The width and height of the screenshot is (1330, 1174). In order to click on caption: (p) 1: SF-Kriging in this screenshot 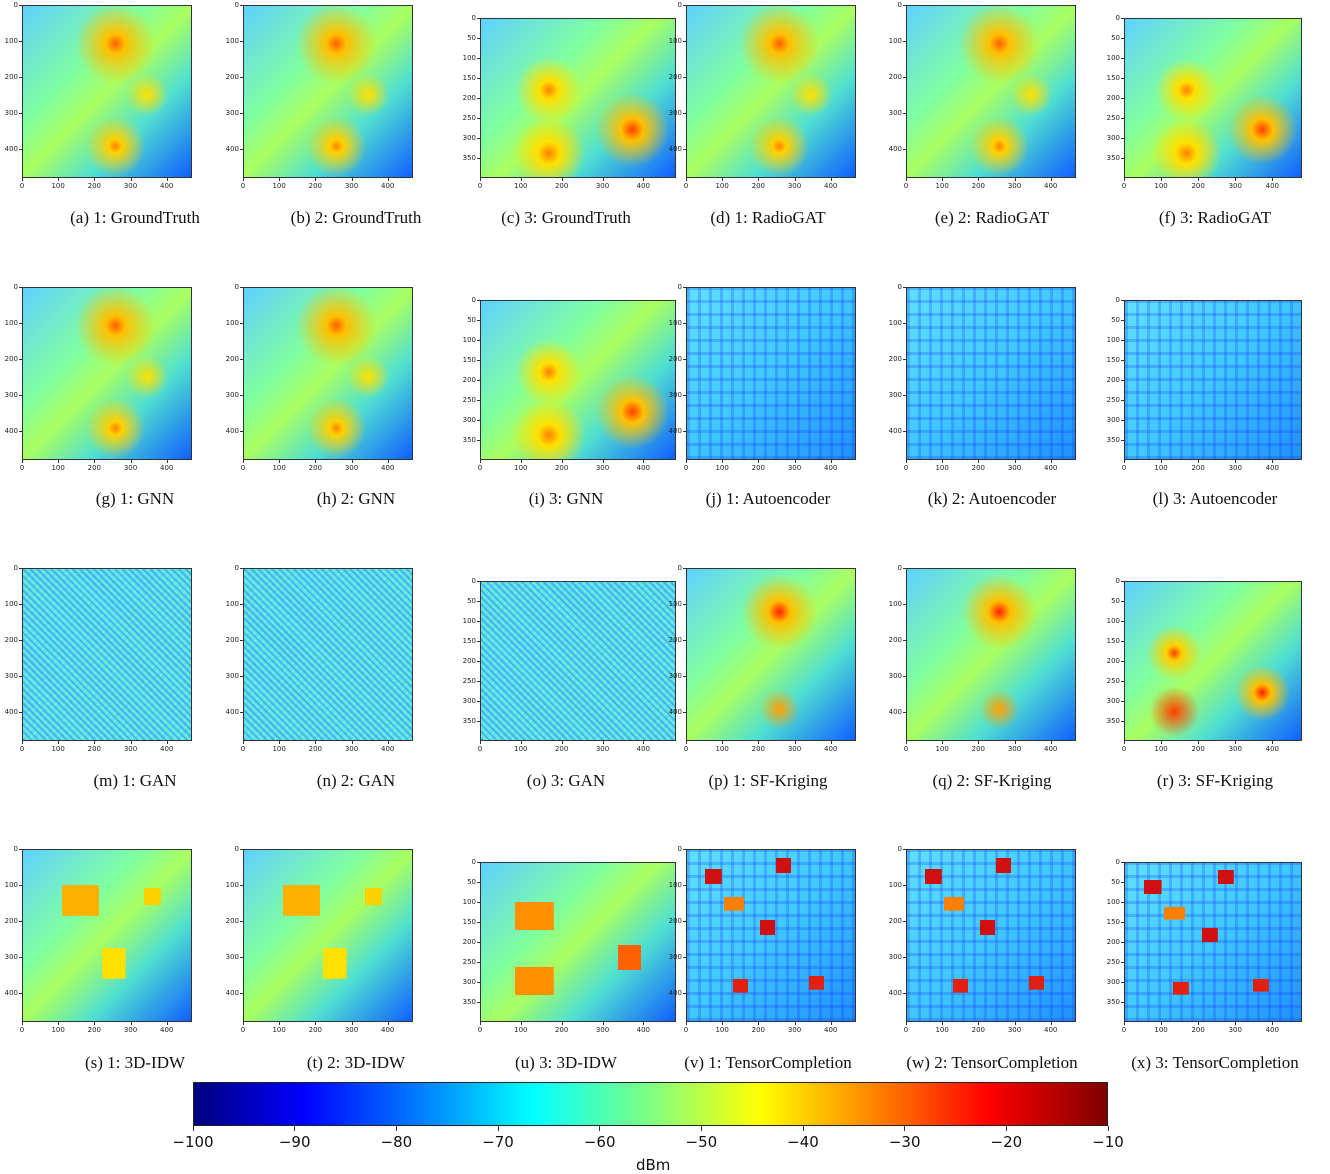, I will do `click(768, 780)`.